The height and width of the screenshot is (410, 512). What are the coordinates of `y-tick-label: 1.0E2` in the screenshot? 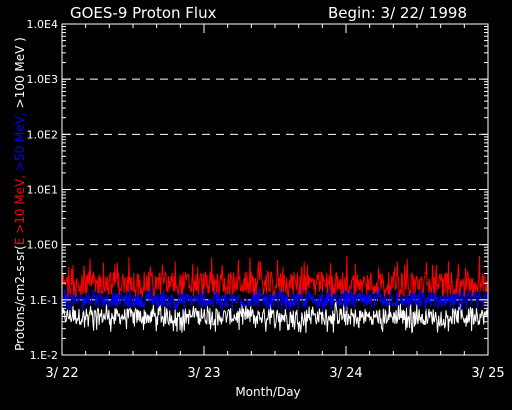 It's located at (42, 134).